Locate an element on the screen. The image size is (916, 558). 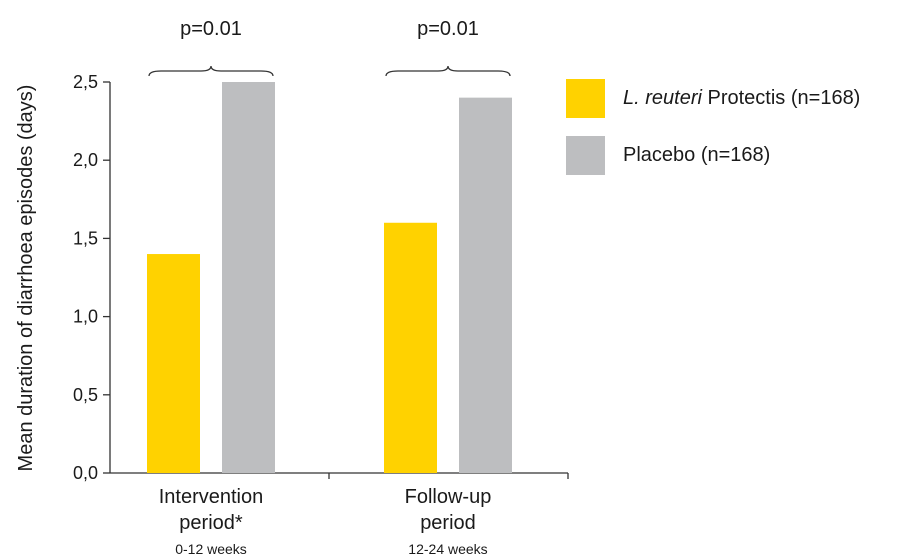
legend-swatch-reuteri is located at coordinates (585, 98).